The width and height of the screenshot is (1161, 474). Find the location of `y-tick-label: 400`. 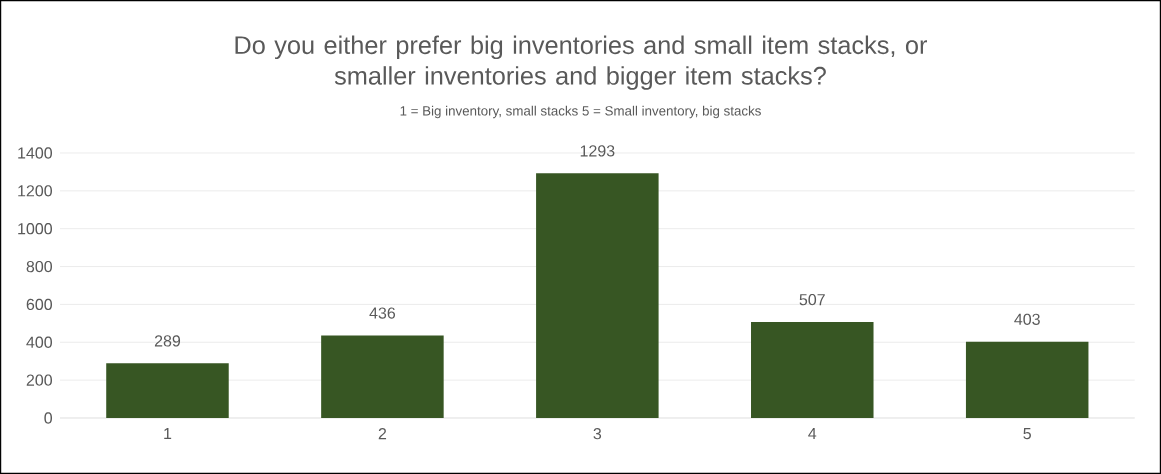

y-tick-label: 400 is located at coordinates (39, 342).